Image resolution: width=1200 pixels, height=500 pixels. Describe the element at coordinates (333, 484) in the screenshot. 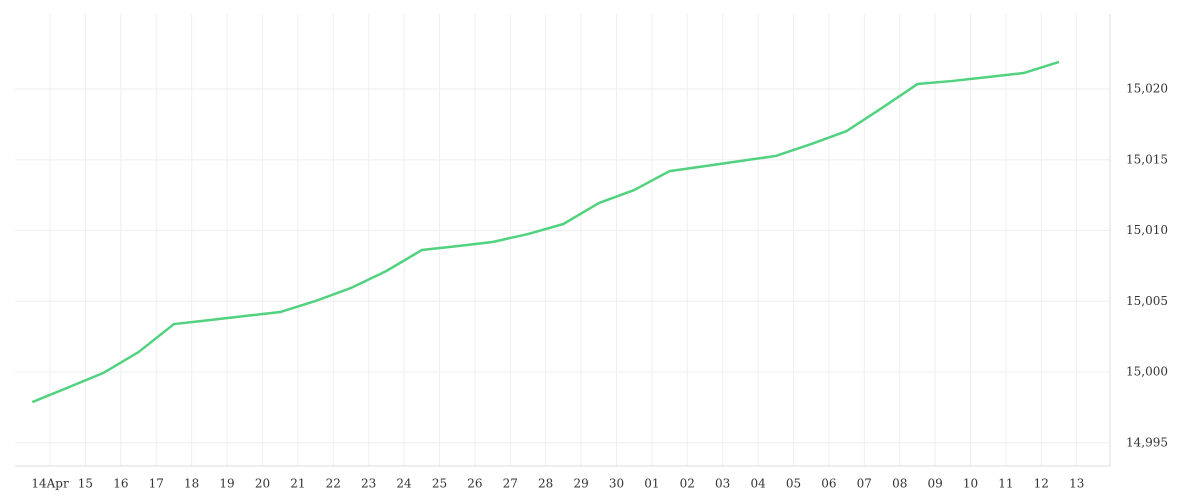

I see `x-tick-label: 22` at that location.